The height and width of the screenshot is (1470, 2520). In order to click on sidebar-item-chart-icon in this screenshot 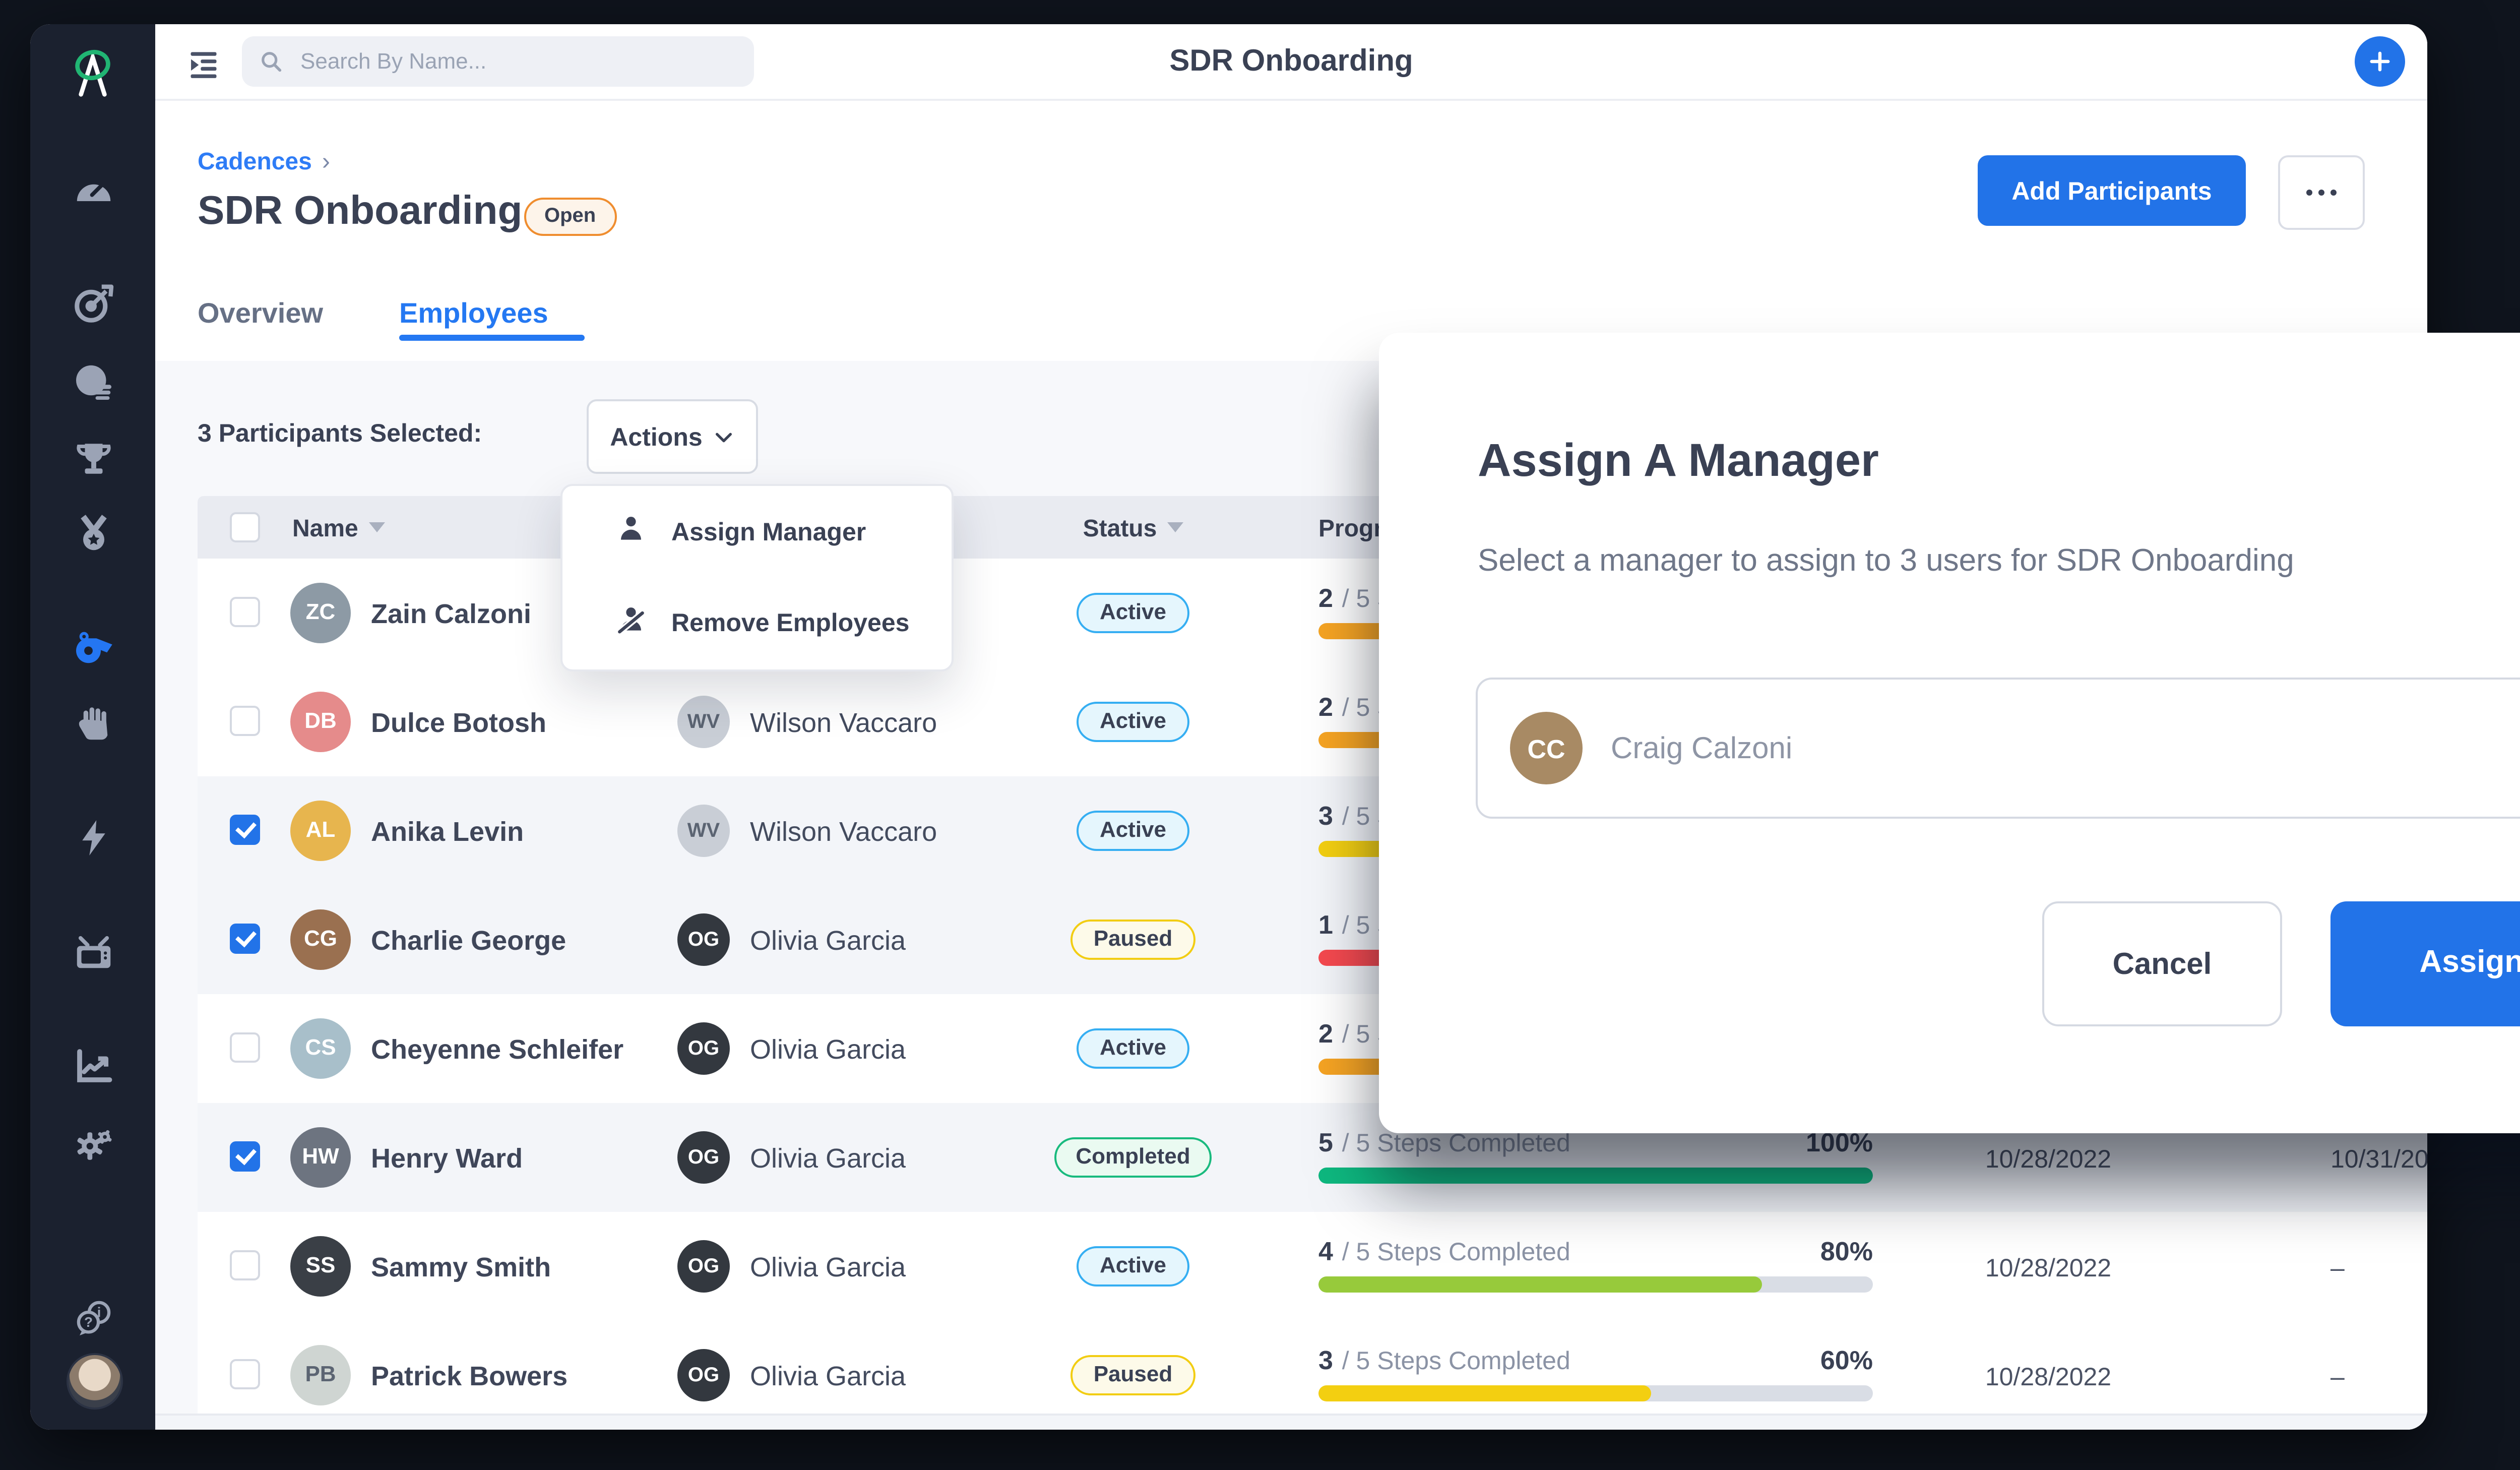, I will do `click(92, 1064)`.